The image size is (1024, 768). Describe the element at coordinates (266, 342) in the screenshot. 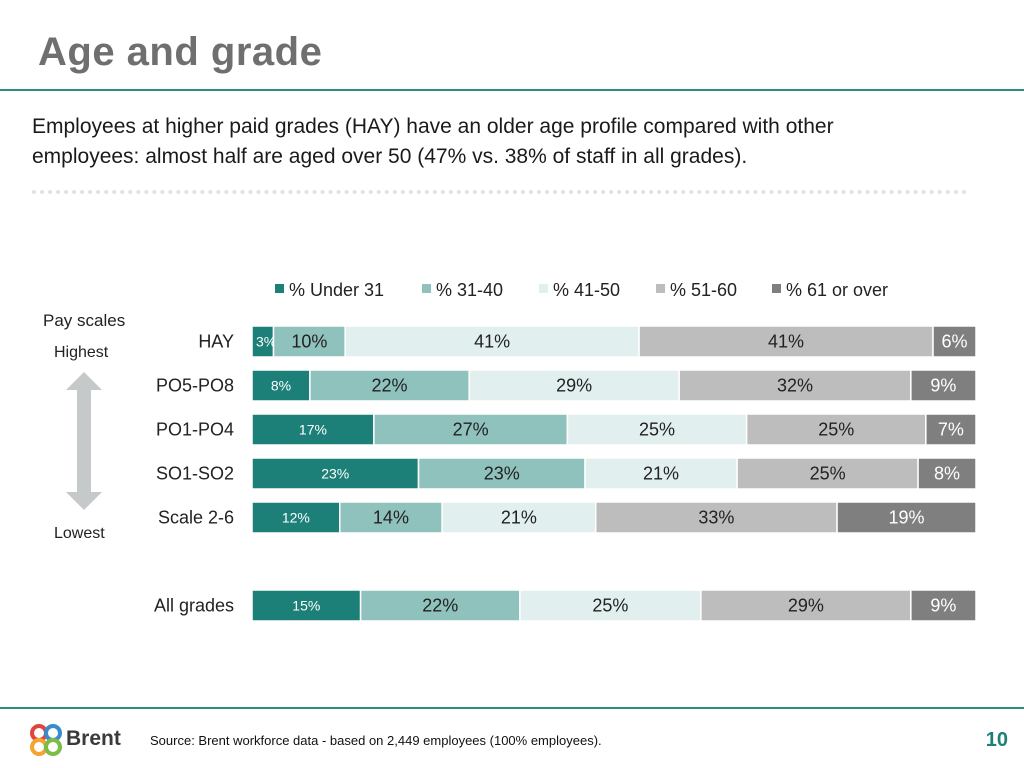

I see `data-label: 3%` at that location.